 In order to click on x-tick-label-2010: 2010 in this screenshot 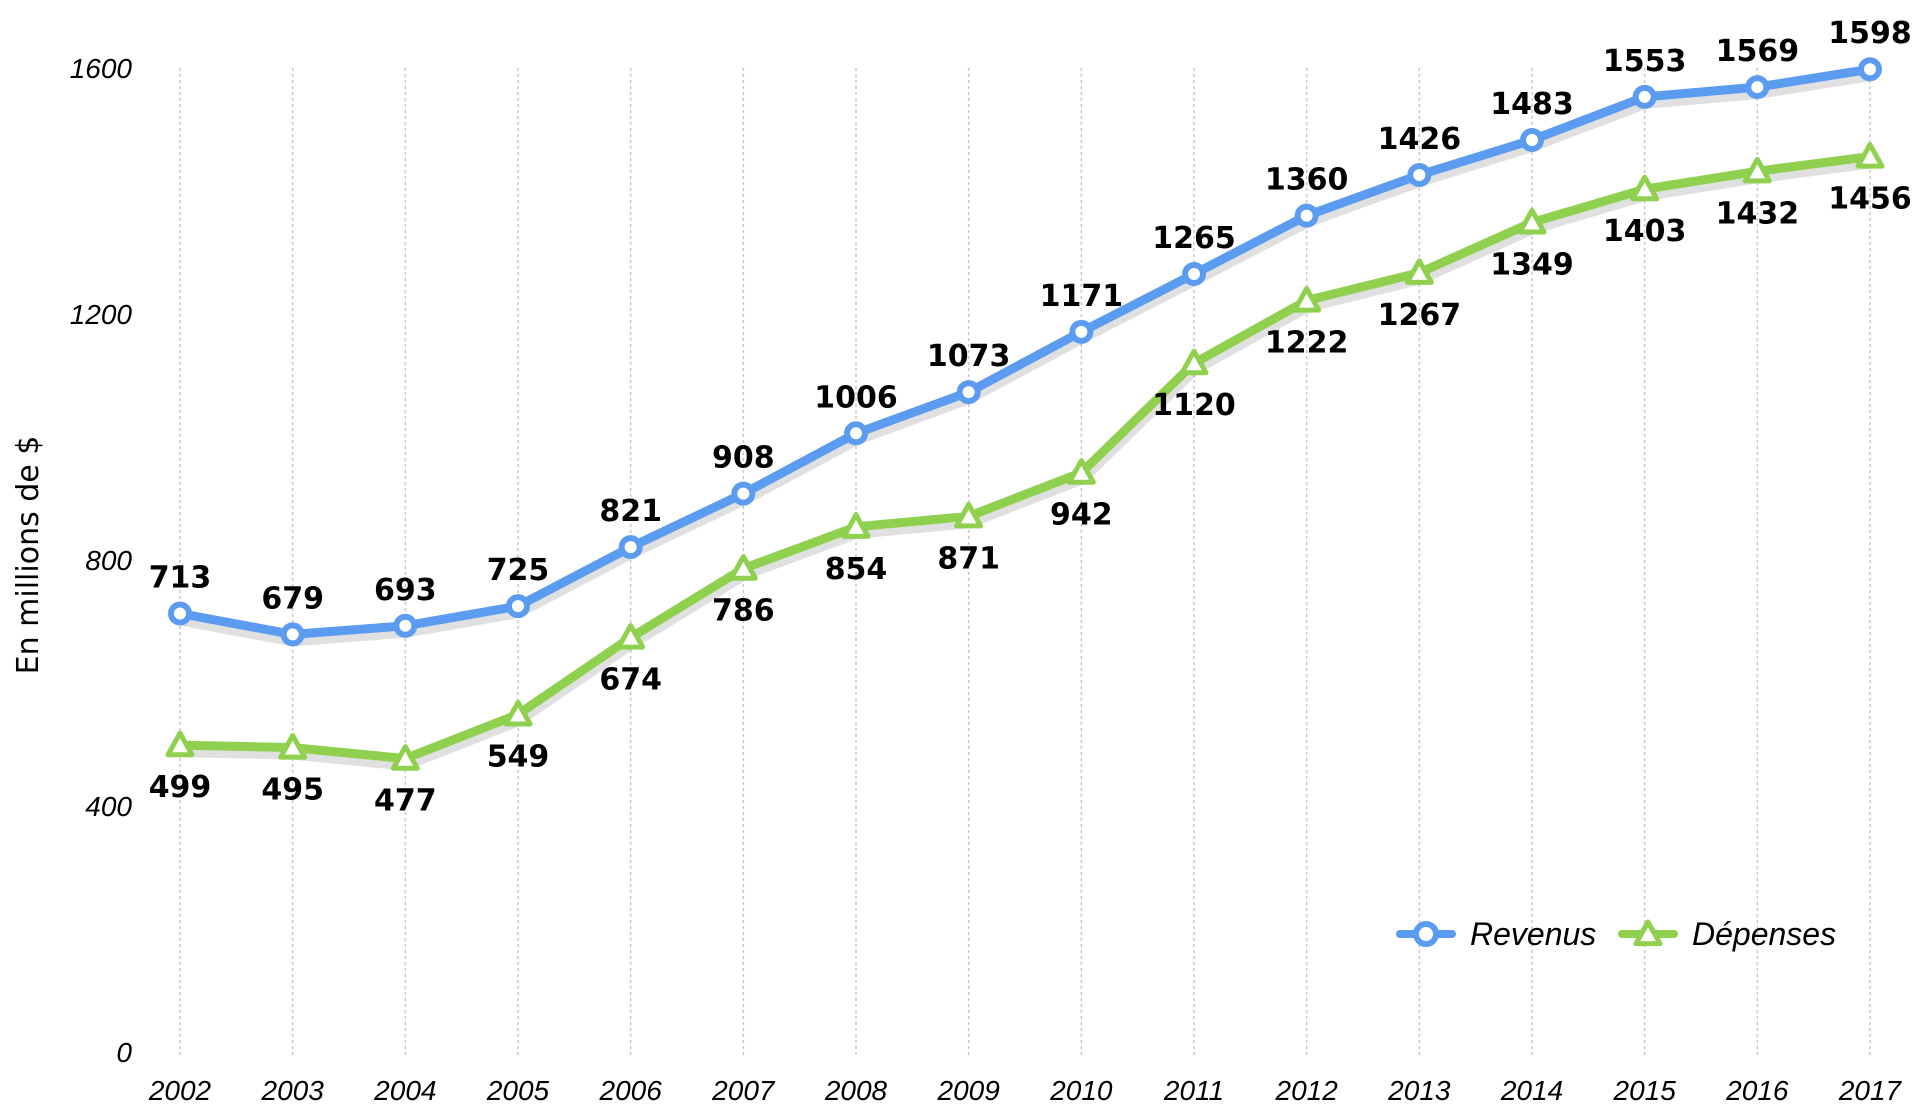, I will do `click(1081, 1090)`.